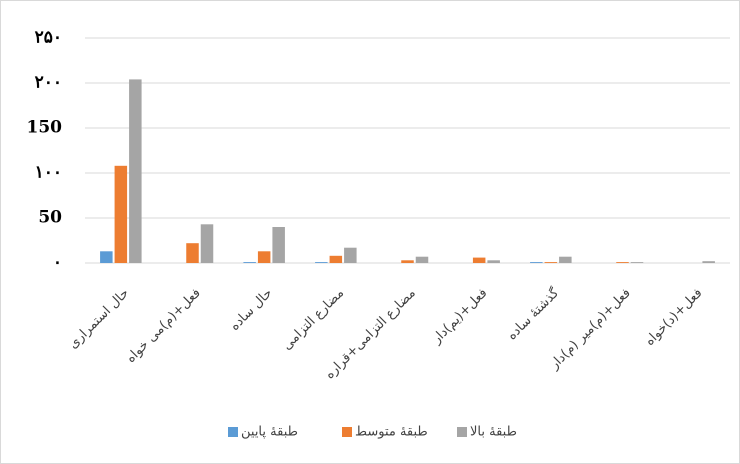  What do you see at coordinates (48, 83) in the screenshot?
I see `y-tick-label: ۲۰۰` at bounding box center [48, 83].